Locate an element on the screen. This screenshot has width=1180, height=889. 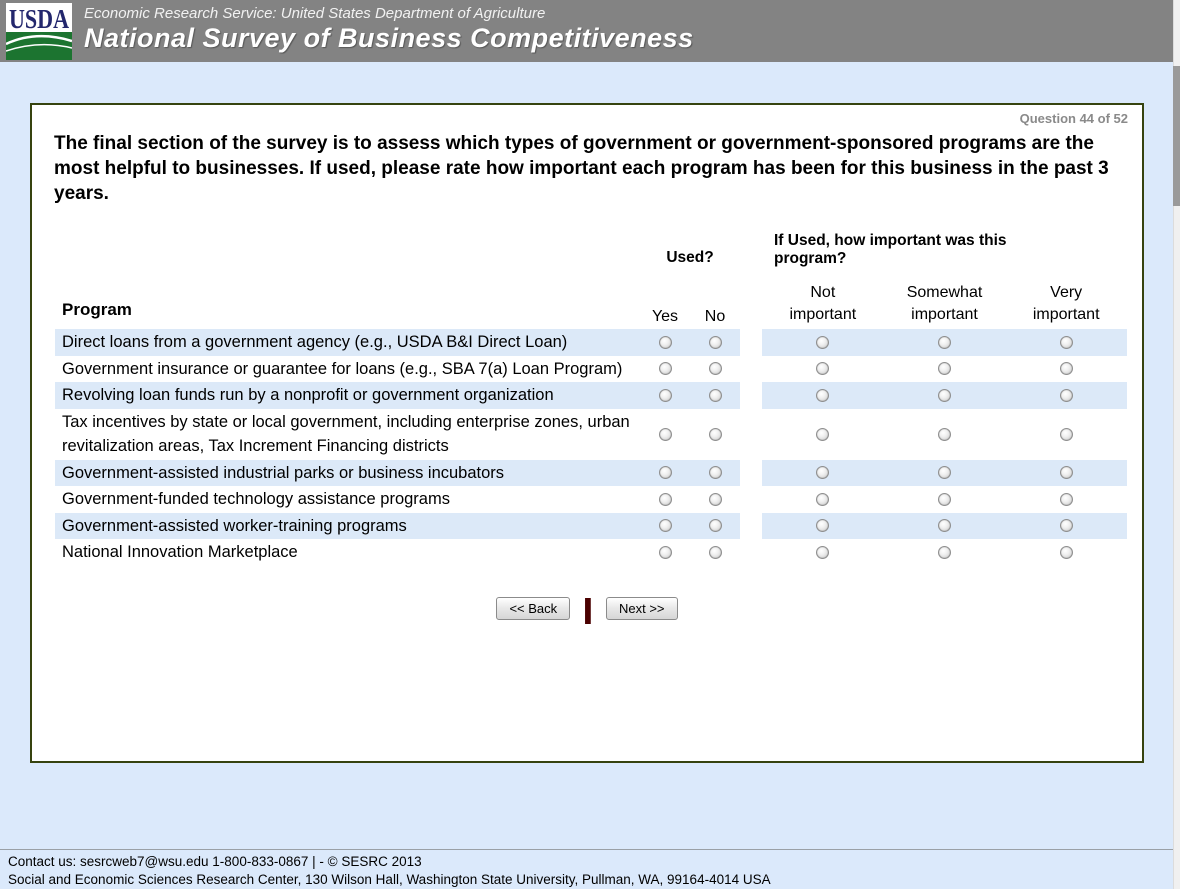
next-button: Next >> is located at coordinates (642, 608).